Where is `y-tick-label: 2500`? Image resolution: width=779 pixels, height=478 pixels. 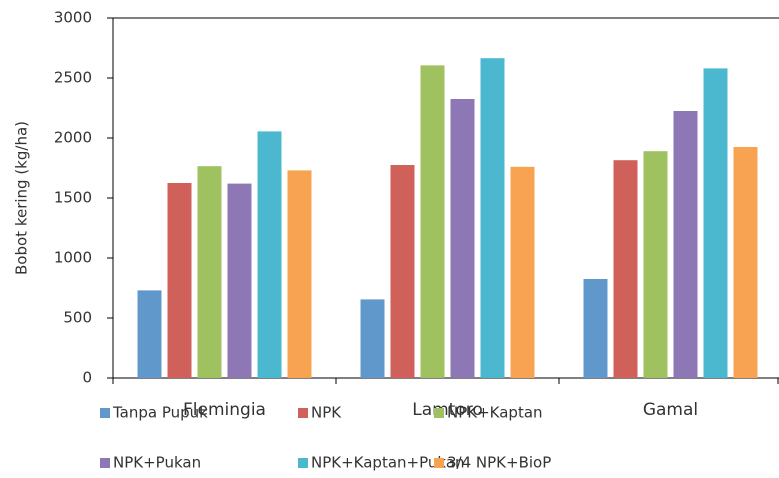
y-tick-label: 2500 is located at coordinates (73, 78).